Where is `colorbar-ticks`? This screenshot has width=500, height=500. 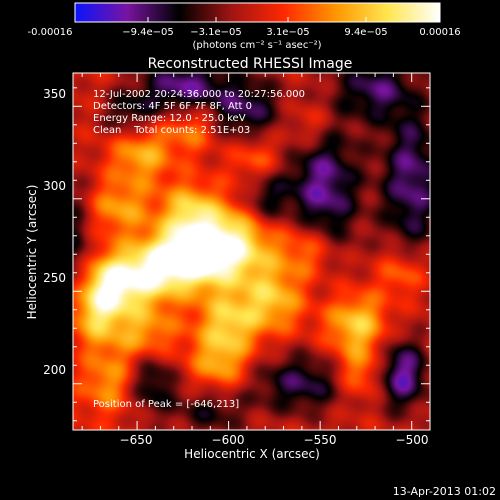
colorbar-ticks is located at coordinates (257, 19).